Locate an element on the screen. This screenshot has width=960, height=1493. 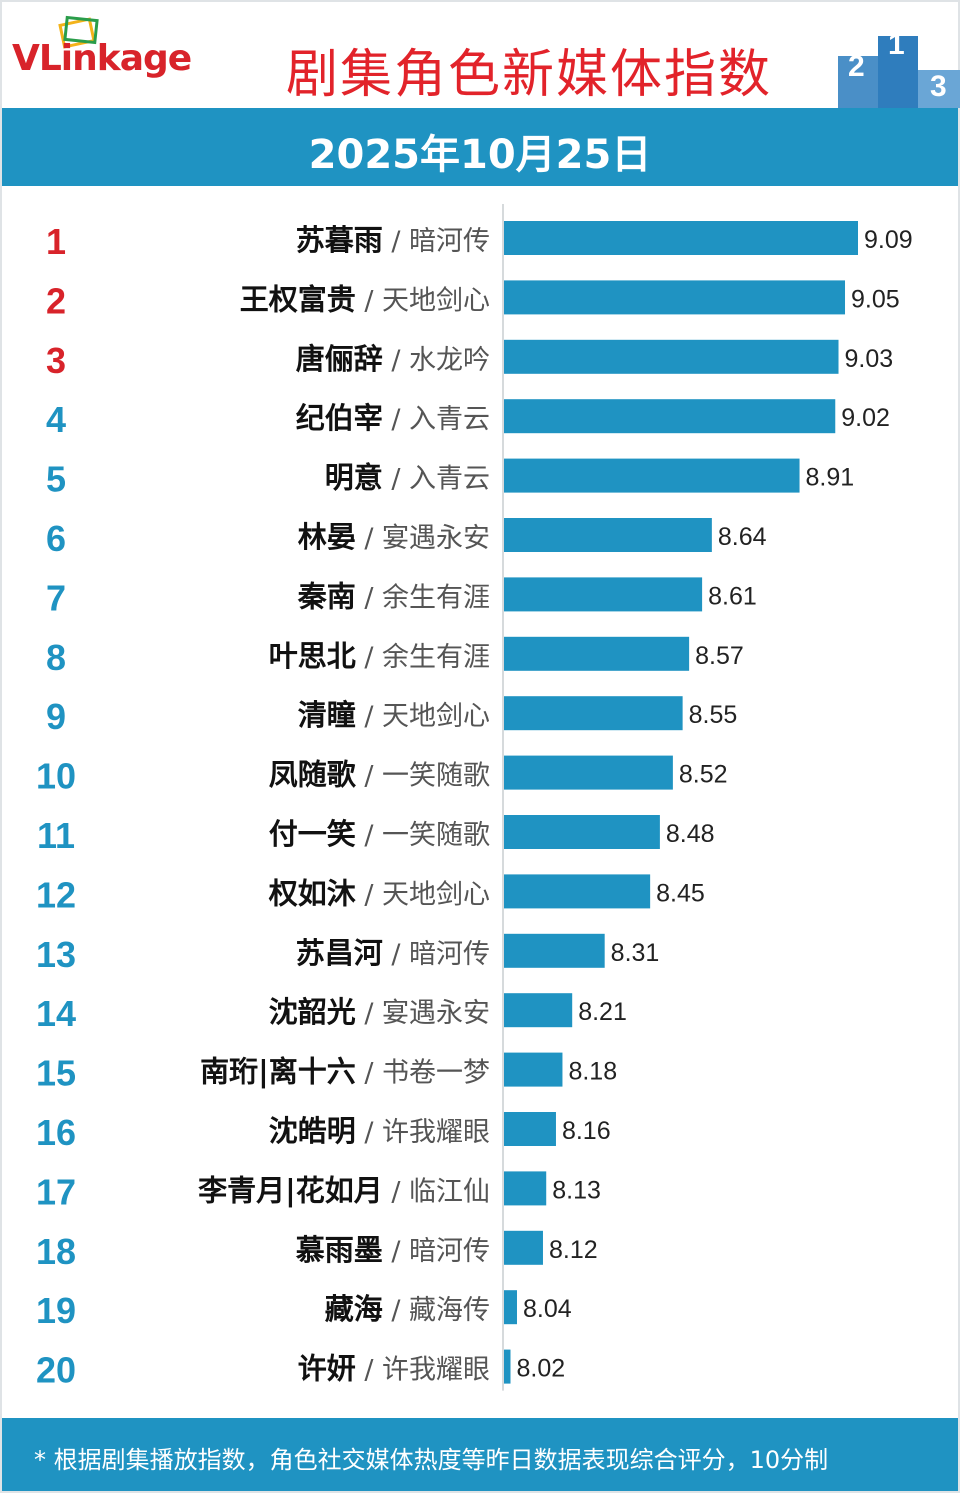
value-label: 9.05 is located at coordinates (875, 299).